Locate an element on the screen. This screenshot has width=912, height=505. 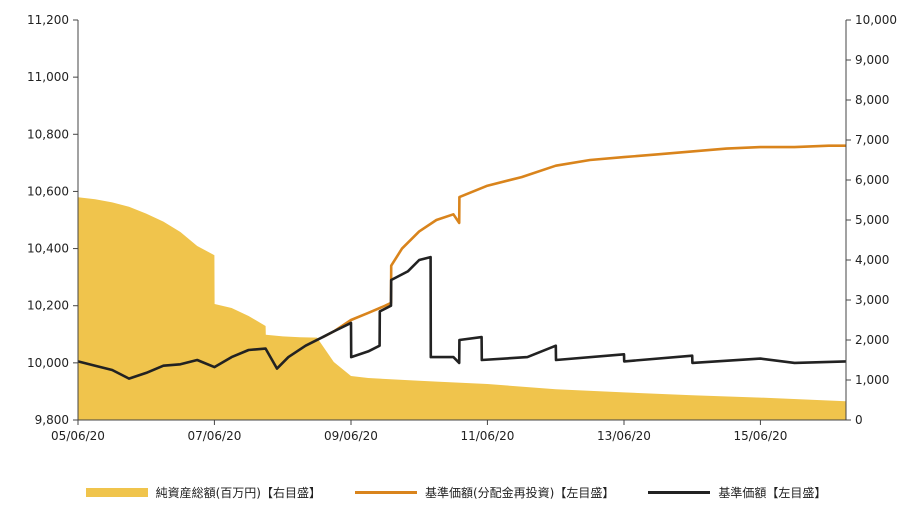
left-tick-label: 10,200 is located at coordinates (48, 306).